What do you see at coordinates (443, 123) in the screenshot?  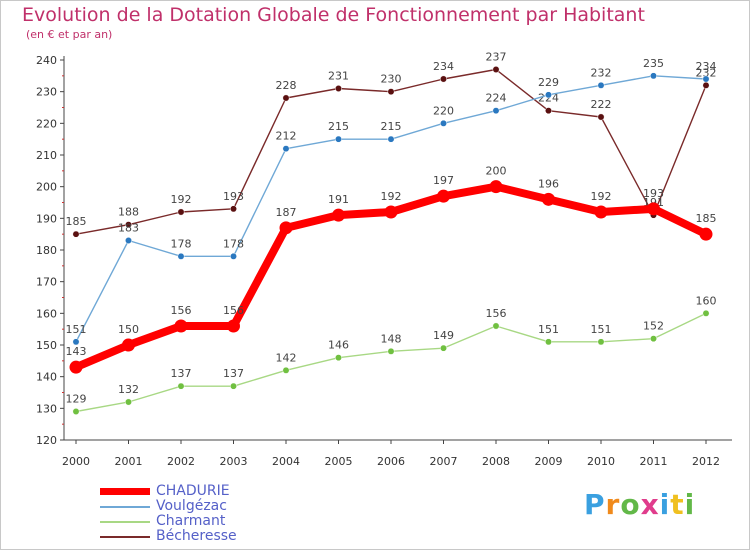 I see `data-point-voulgezac-2007` at bounding box center [443, 123].